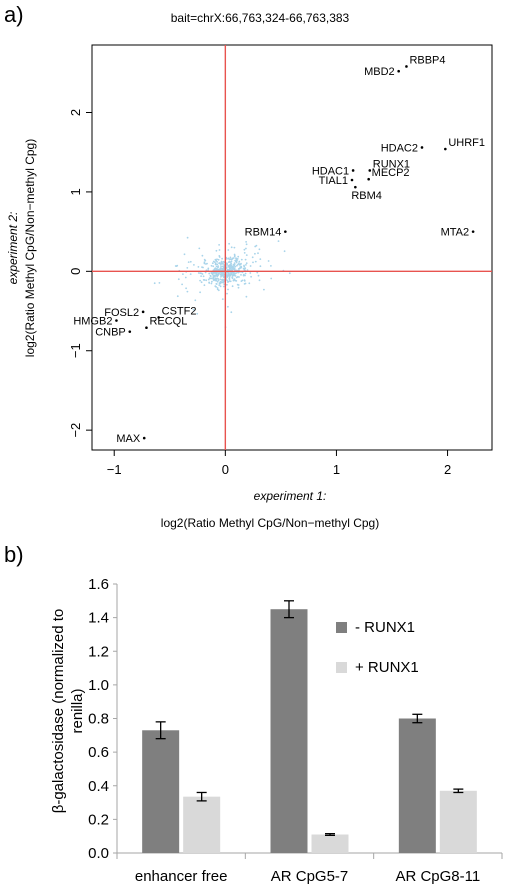  What do you see at coordinates (98, 786) in the screenshot?
I see `bar-y-tick-label: 0.4` at bounding box center [98, 786].